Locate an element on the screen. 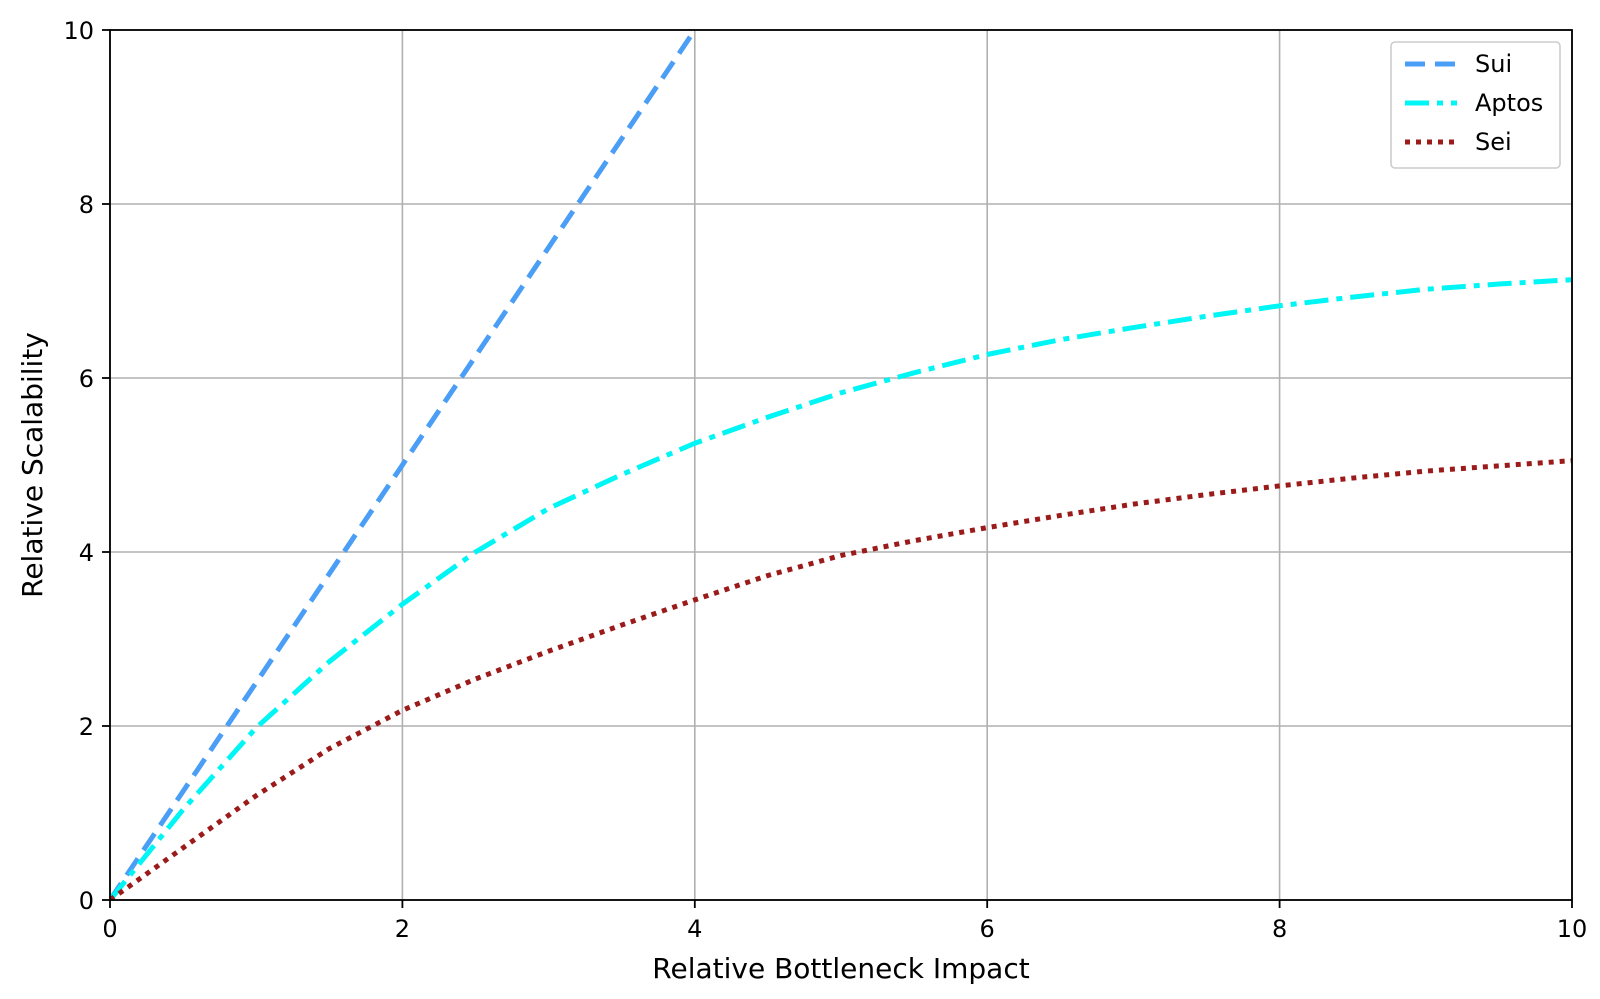 The image size is (1600, 999). y-tick-label-1: 2 is located at coordinates (86, 727).